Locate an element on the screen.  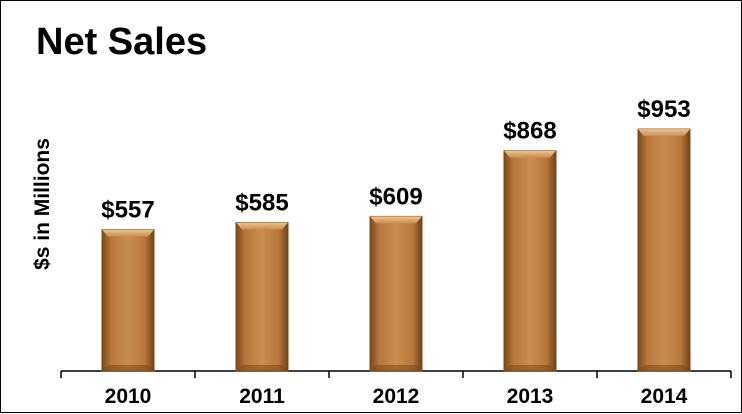
data-label: $557 is located at coordinates (127, 210).